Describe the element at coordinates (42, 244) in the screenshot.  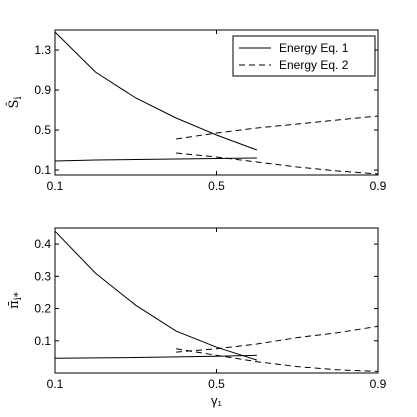
I see `y-tick-label: 0.4` at that location.